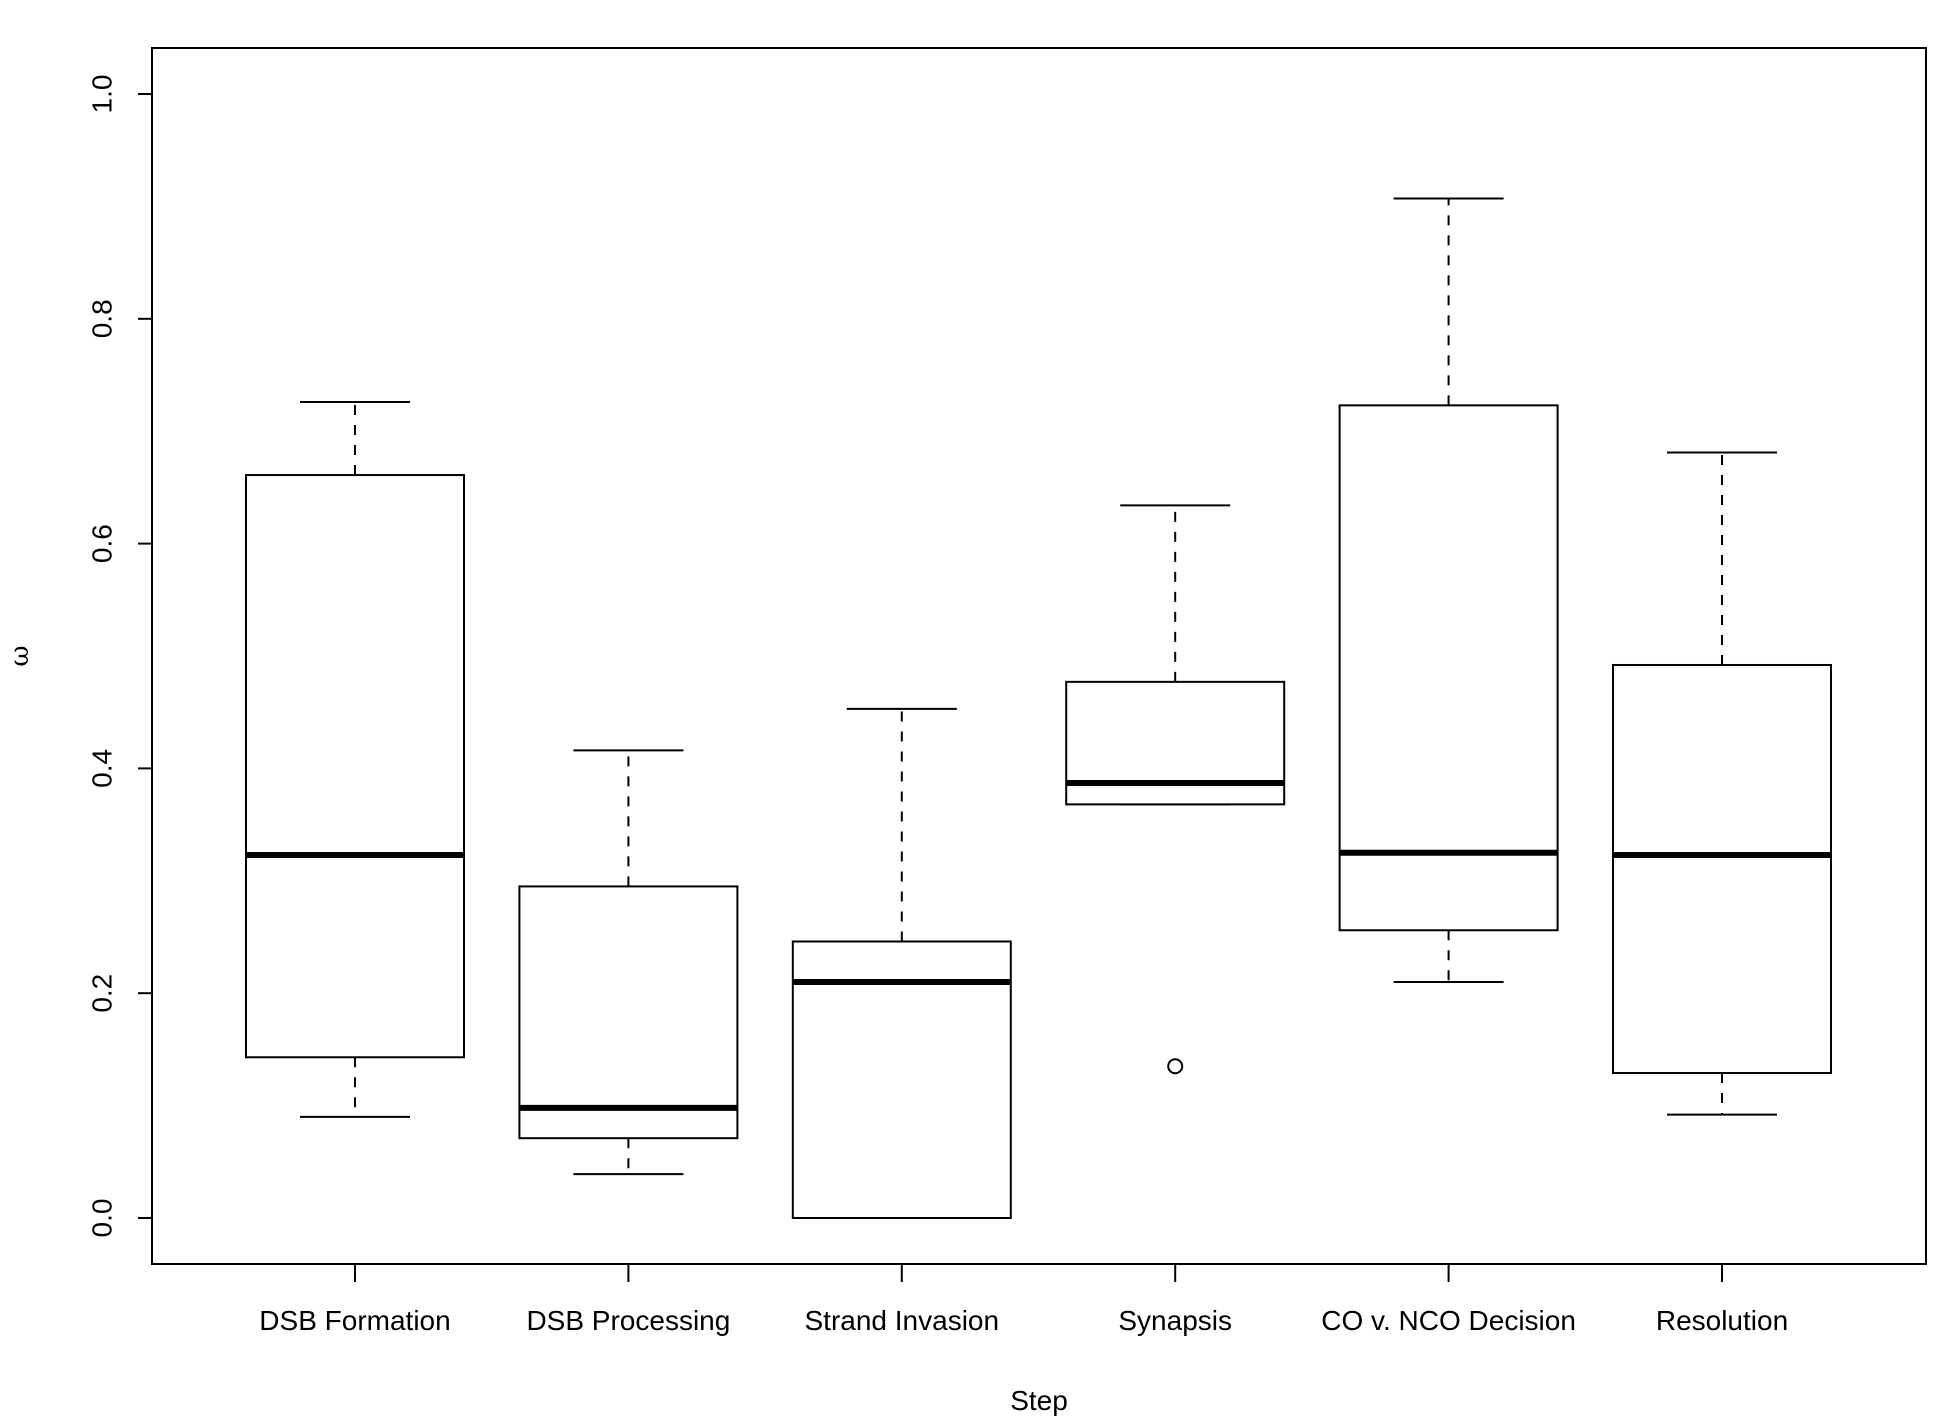 The height and width of the screenshot is (1428, 1946). I want to click on y-axis-title: ω, so click(20, 655).